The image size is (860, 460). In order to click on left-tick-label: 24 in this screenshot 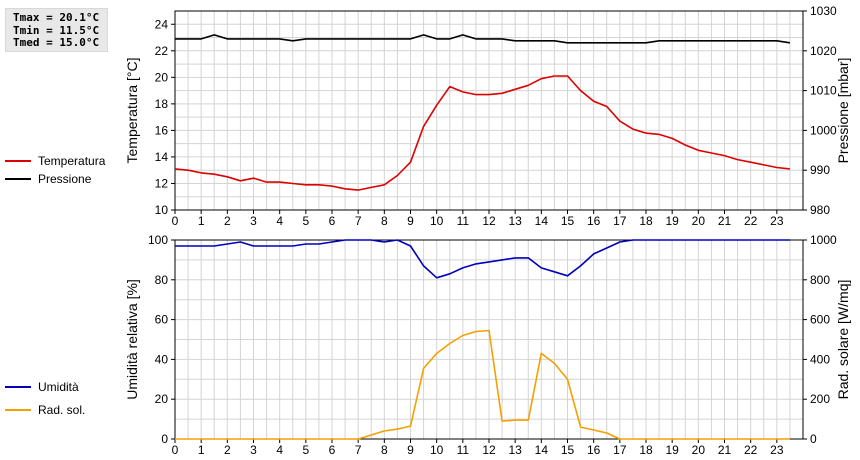, I will do `click(162, 24)`.